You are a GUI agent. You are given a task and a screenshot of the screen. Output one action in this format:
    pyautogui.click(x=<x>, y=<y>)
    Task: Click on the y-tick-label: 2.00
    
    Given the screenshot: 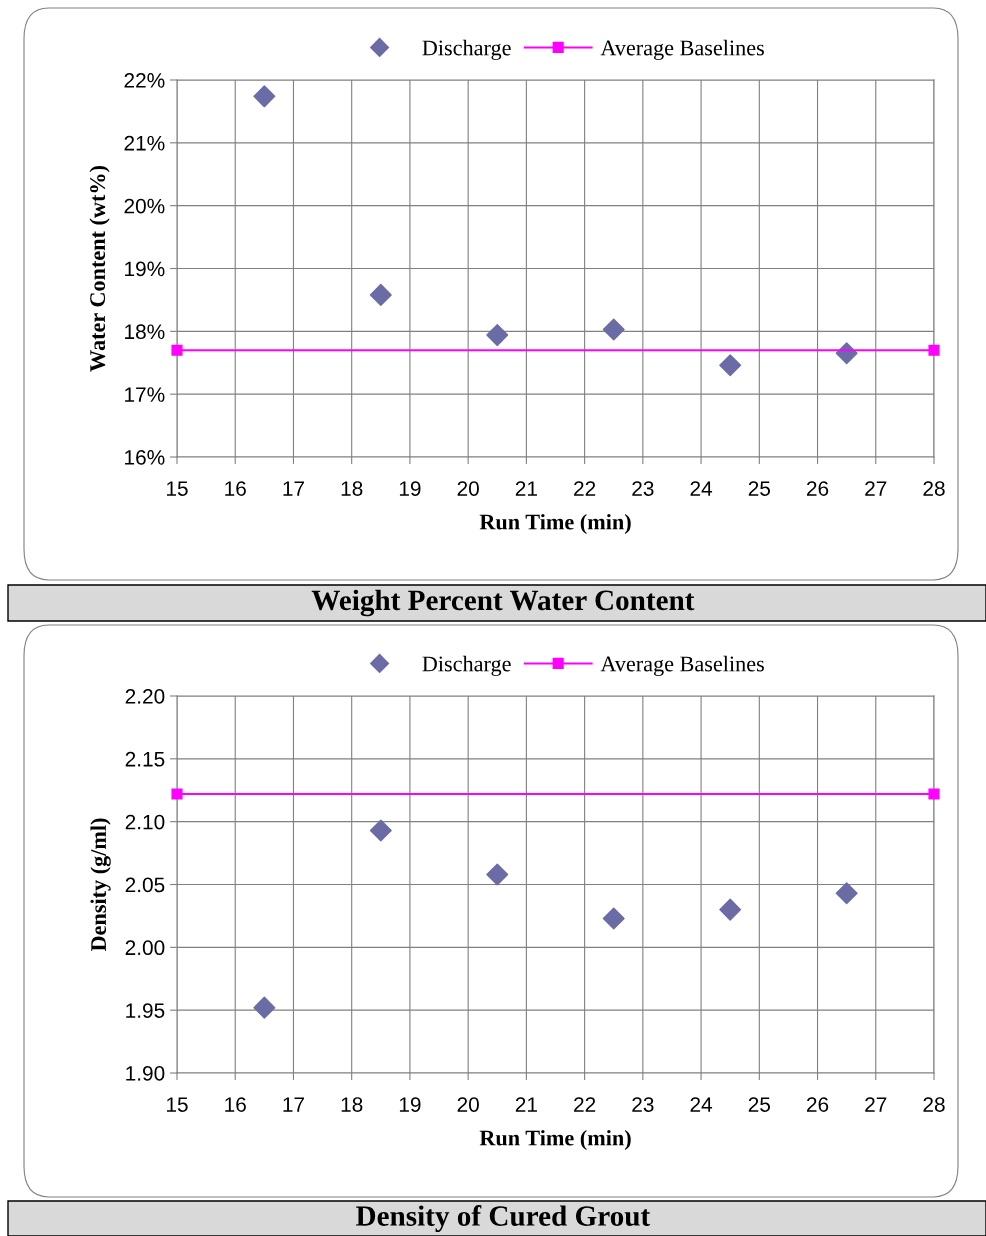 What is the action you would take?
    pyautogui.click(x=145, y=948)
    